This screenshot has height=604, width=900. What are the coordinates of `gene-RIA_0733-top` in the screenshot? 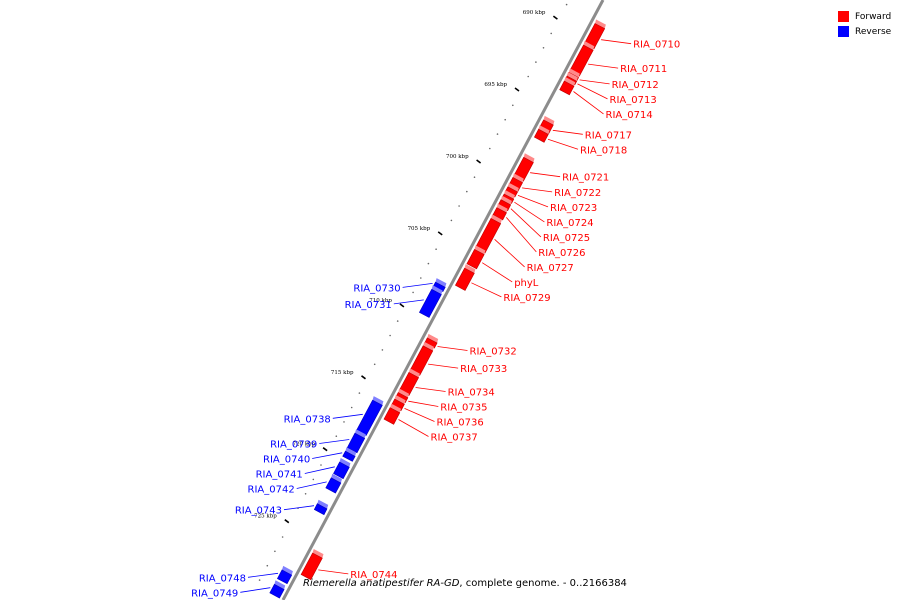 It's located at (428, 346).